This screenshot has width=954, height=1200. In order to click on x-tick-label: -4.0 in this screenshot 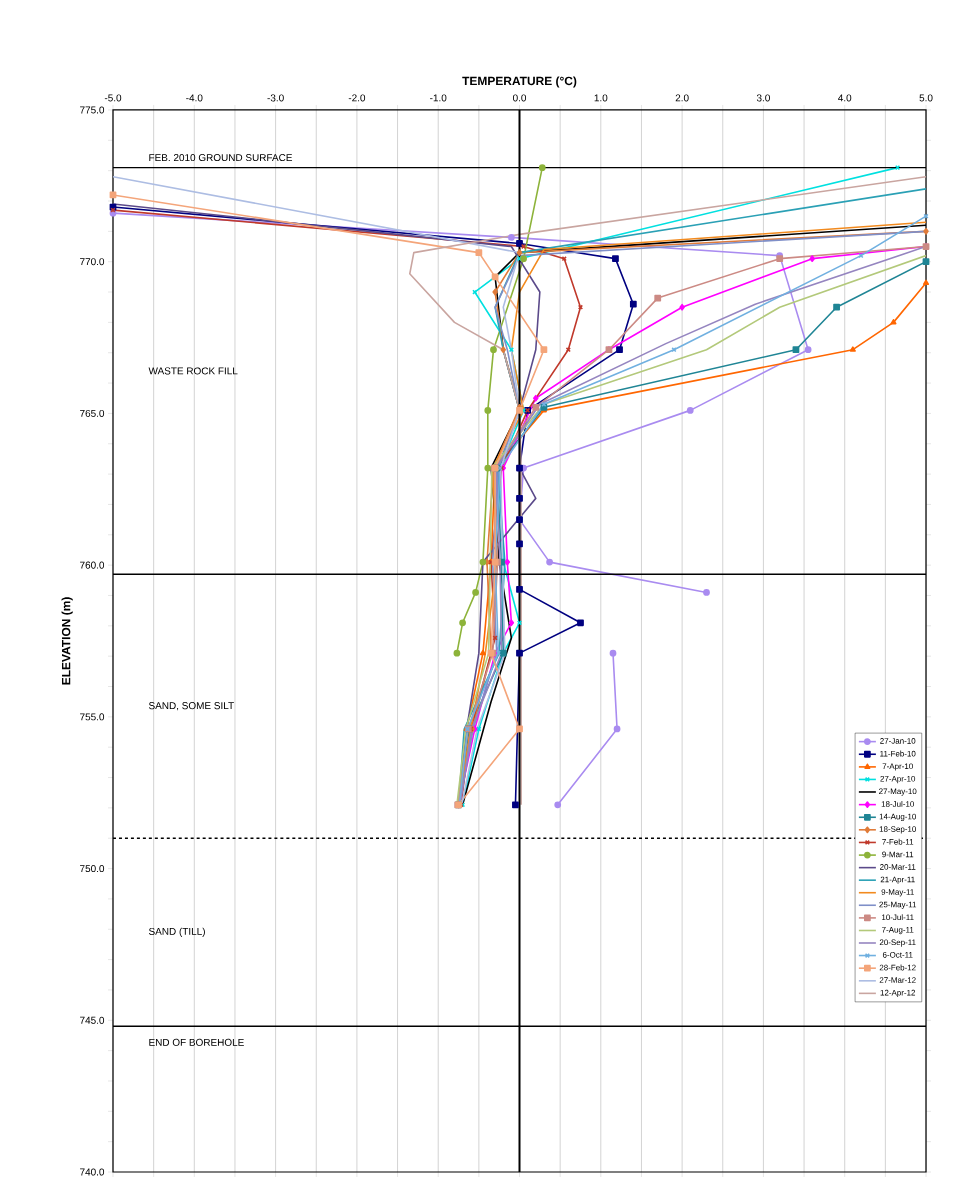, I will do `click(194, 98)`.